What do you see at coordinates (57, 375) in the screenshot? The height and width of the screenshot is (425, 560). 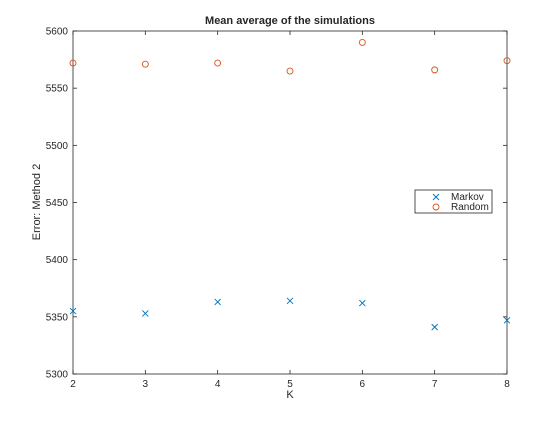 I see `y-tick-label: 5300` at bounding box center [57, 375].